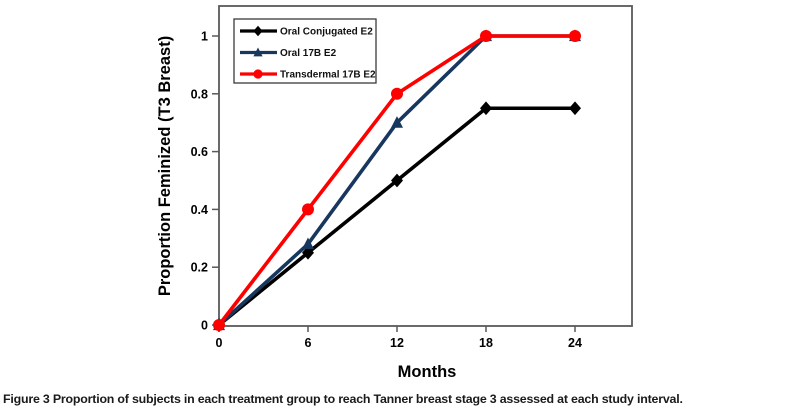 The image size is (795, 414). Describe the element at coordinates (199, 268) in the screenshot. I see `y-tick-label: 0.2` at that location.